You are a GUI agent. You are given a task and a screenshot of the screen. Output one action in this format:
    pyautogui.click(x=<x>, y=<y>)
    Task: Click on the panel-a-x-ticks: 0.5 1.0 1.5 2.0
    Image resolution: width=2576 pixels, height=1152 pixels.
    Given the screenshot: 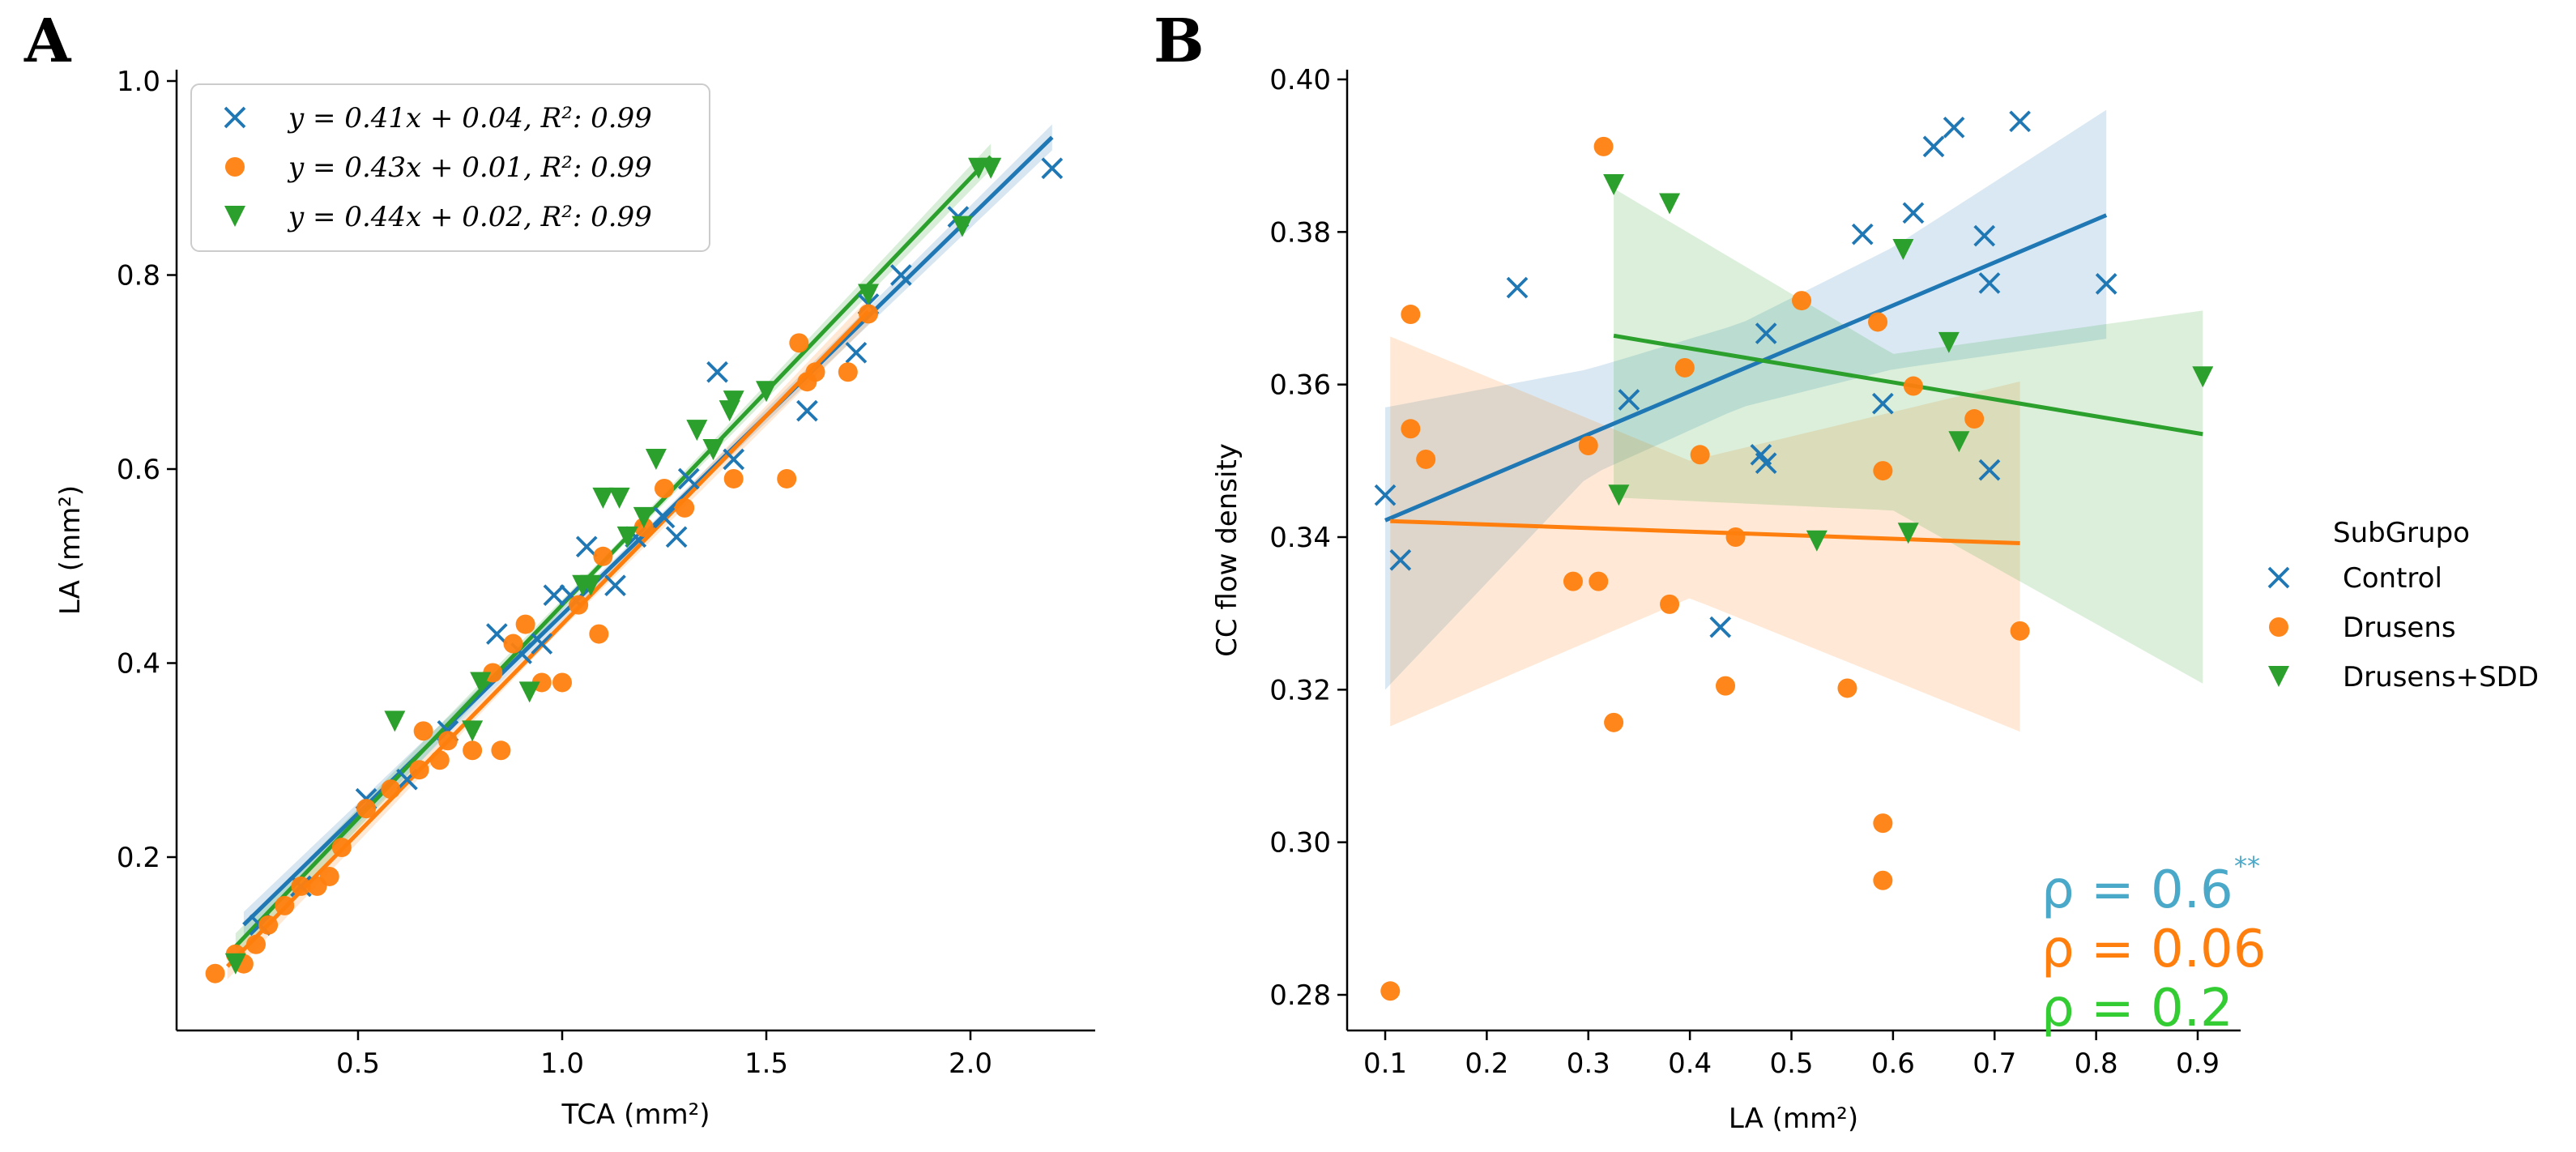 What is the action you would take?
    pyautogui.click(x=664, y=1055)
    